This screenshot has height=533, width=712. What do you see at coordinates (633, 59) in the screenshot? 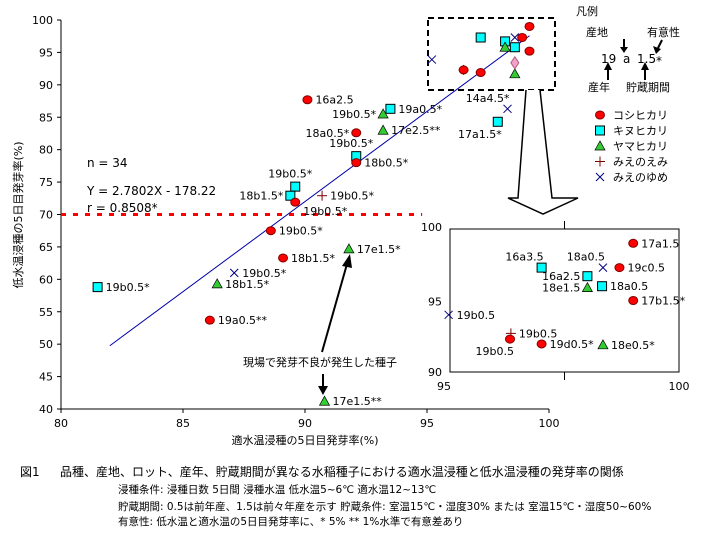
I see `legend-key-arrows` at bounding box center [633, 59].